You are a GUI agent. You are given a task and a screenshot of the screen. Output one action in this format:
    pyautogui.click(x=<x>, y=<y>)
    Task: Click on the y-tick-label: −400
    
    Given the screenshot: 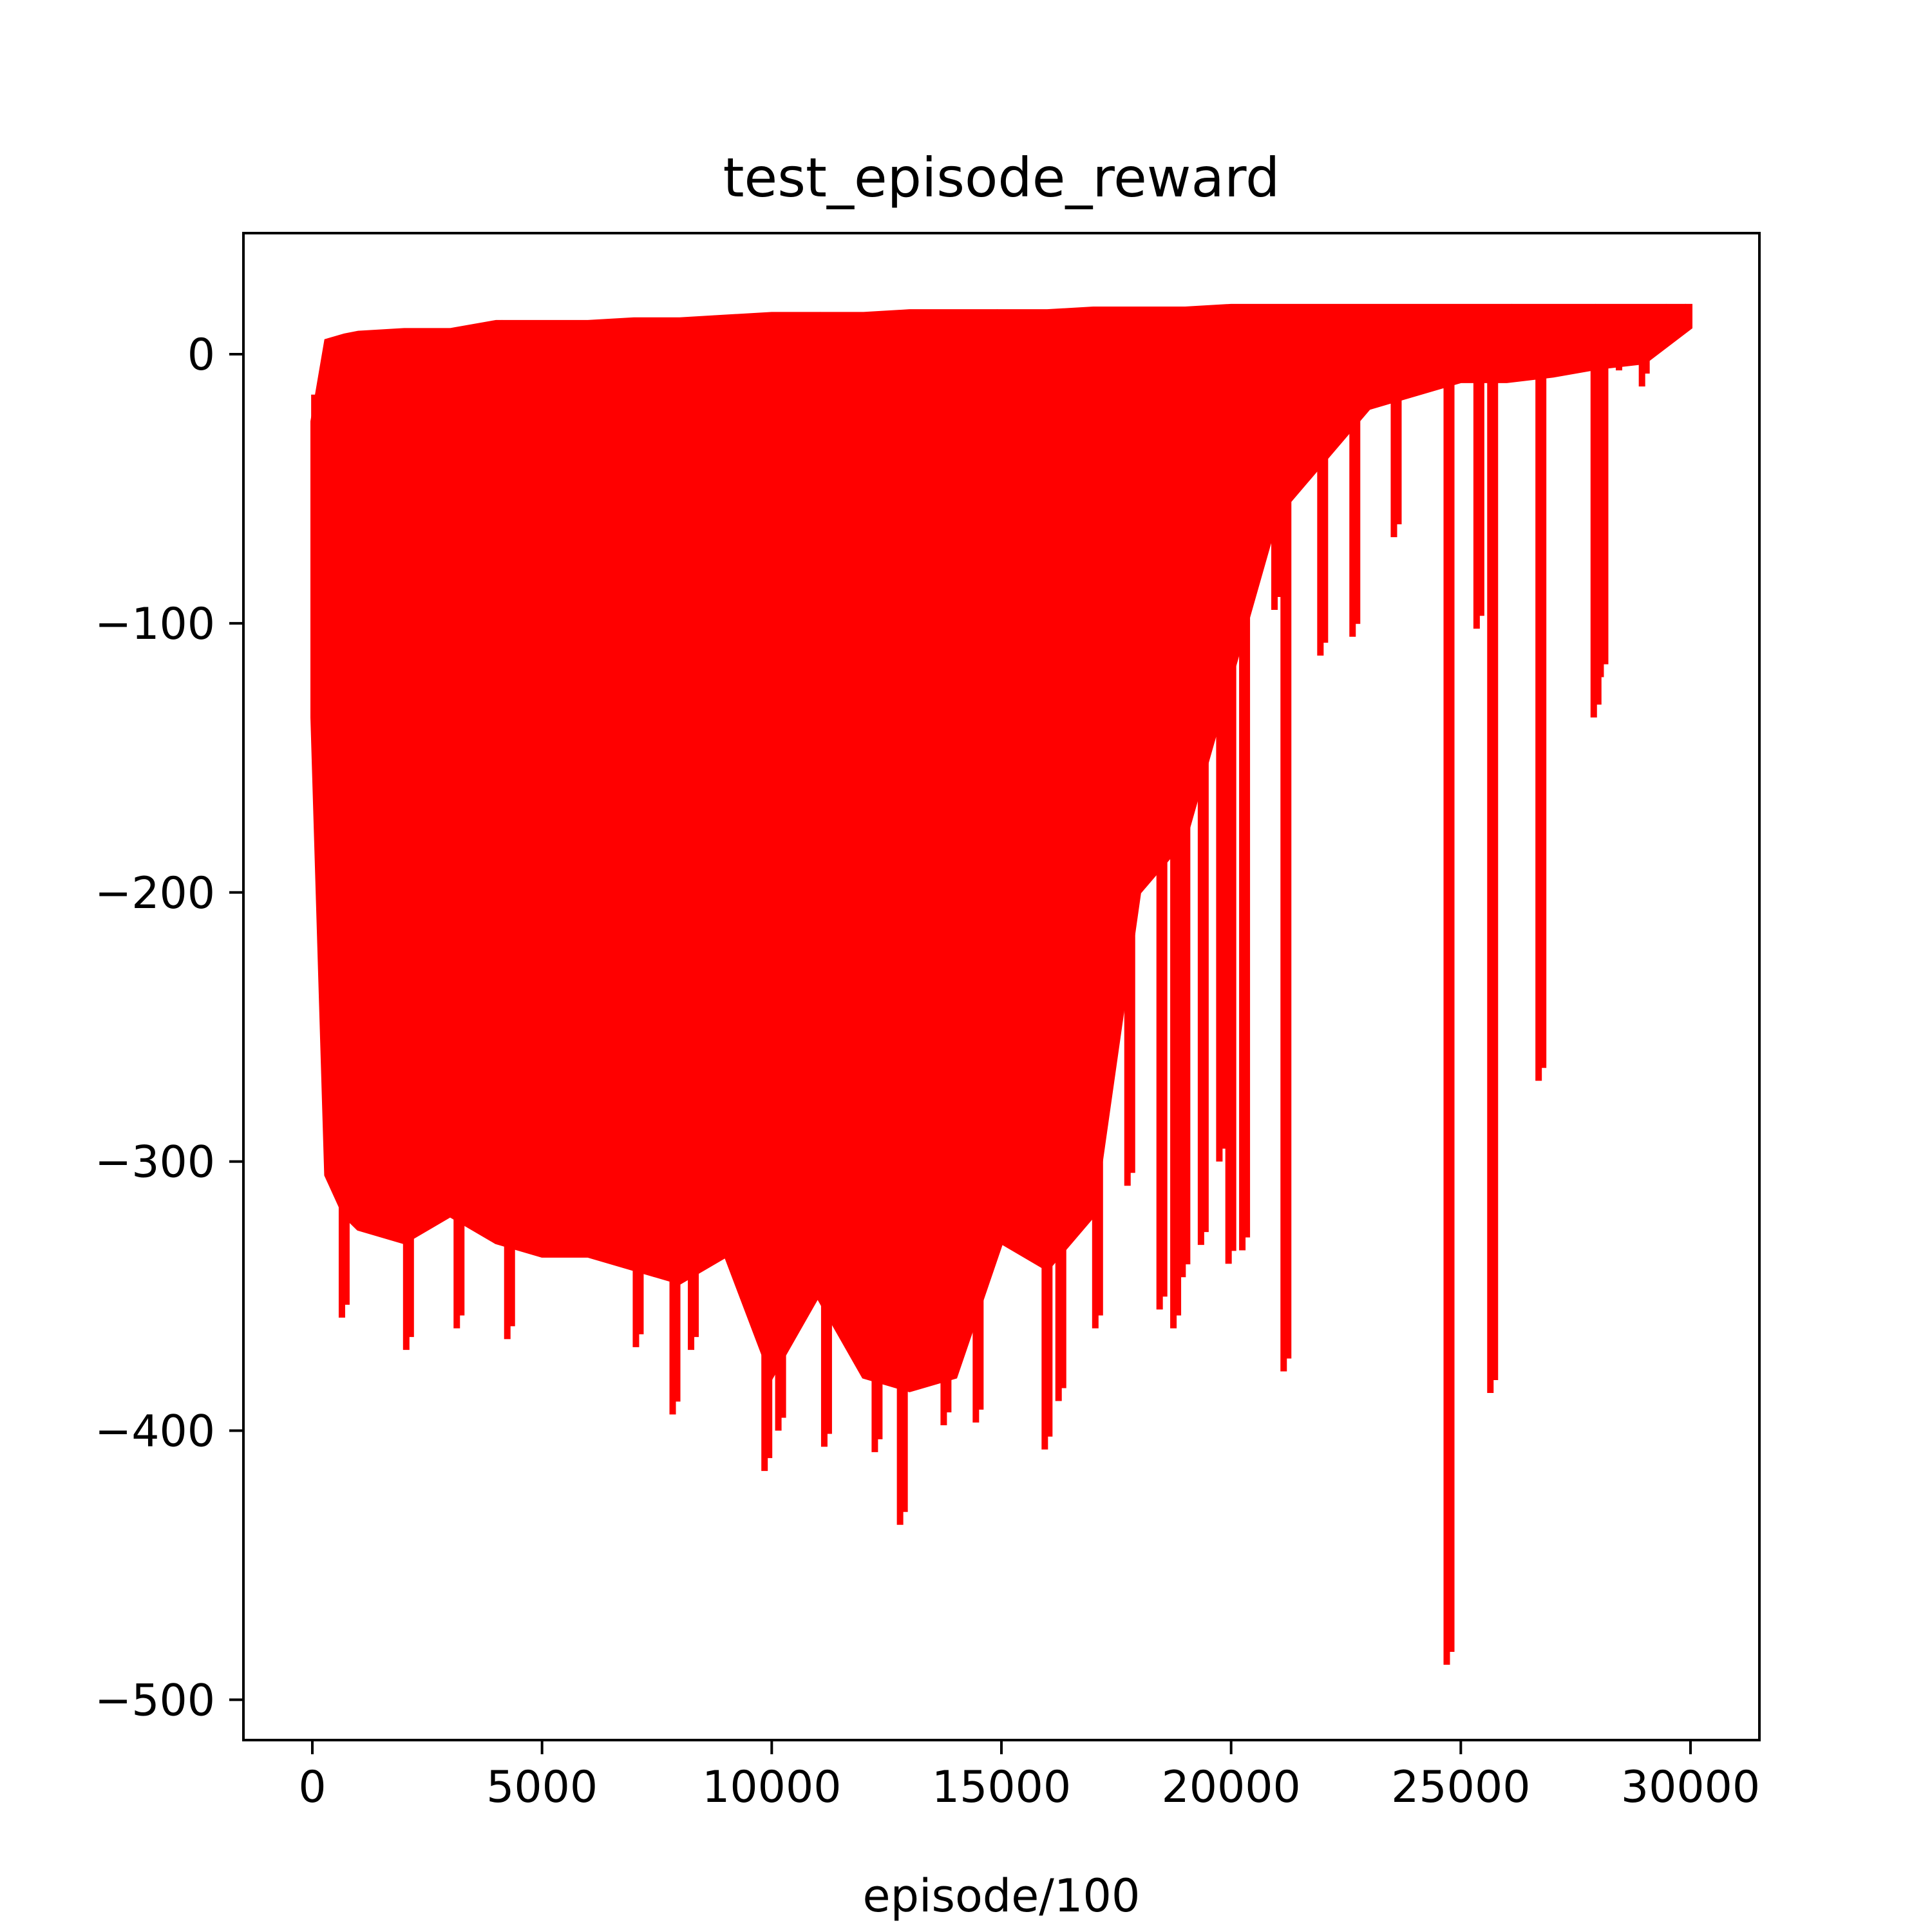 What is the action you would take?
    pyautogui.click(x=155, y=1432)
    